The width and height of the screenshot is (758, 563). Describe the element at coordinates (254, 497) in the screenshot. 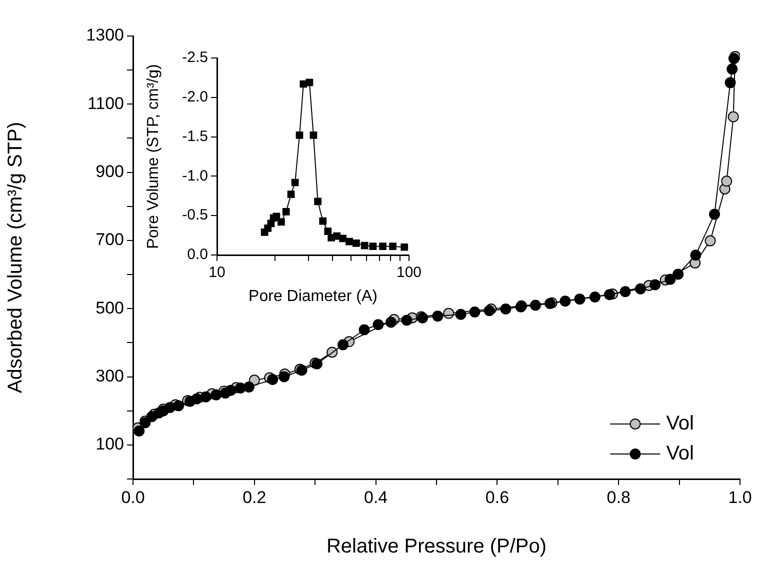

I see `x-tick-label: 0.2` at that location.